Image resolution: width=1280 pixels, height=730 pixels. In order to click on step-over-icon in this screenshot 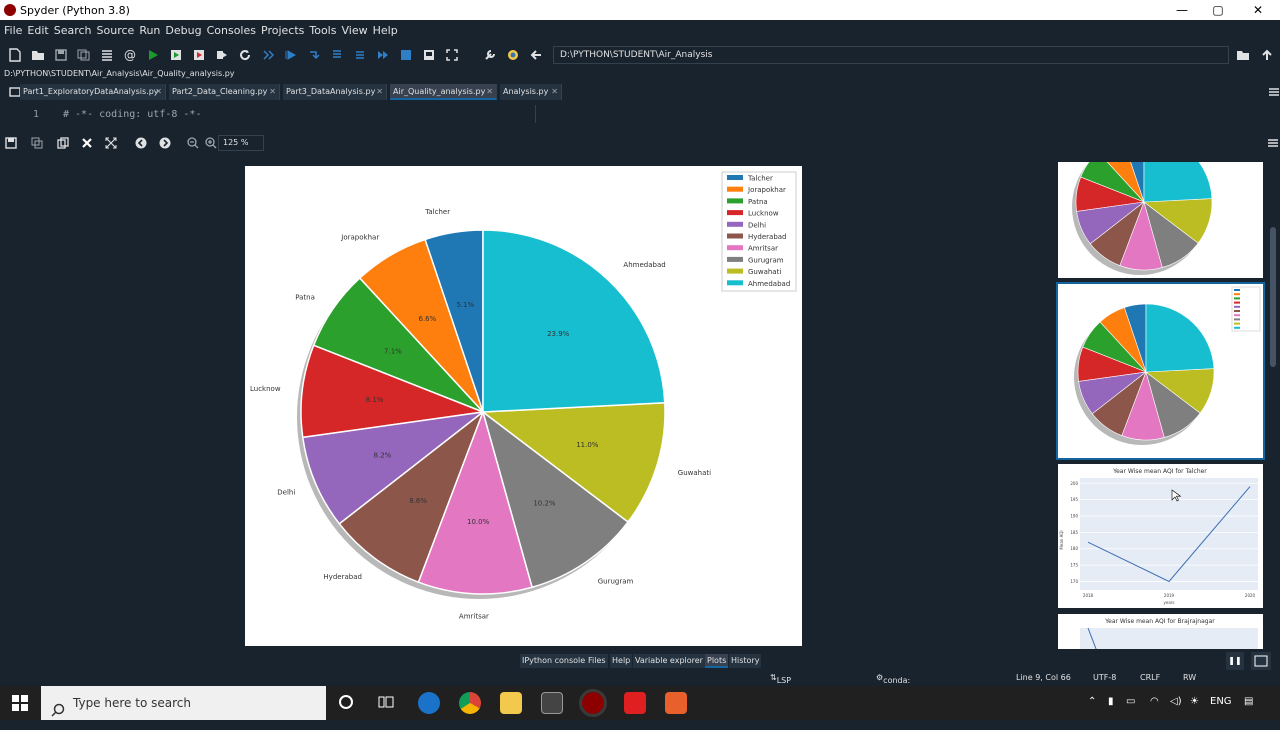, I will do `click(360, 55)`.